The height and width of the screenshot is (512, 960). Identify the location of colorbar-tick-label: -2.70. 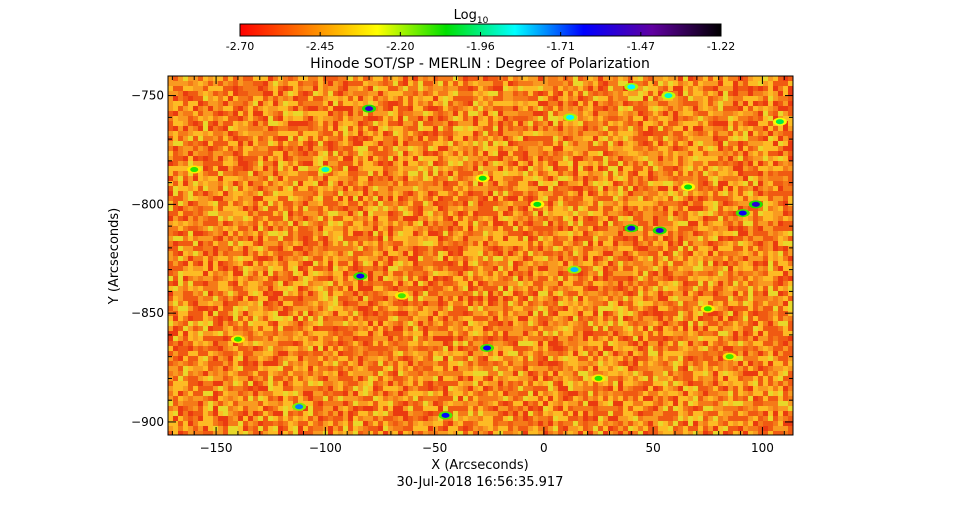
(240, 46).